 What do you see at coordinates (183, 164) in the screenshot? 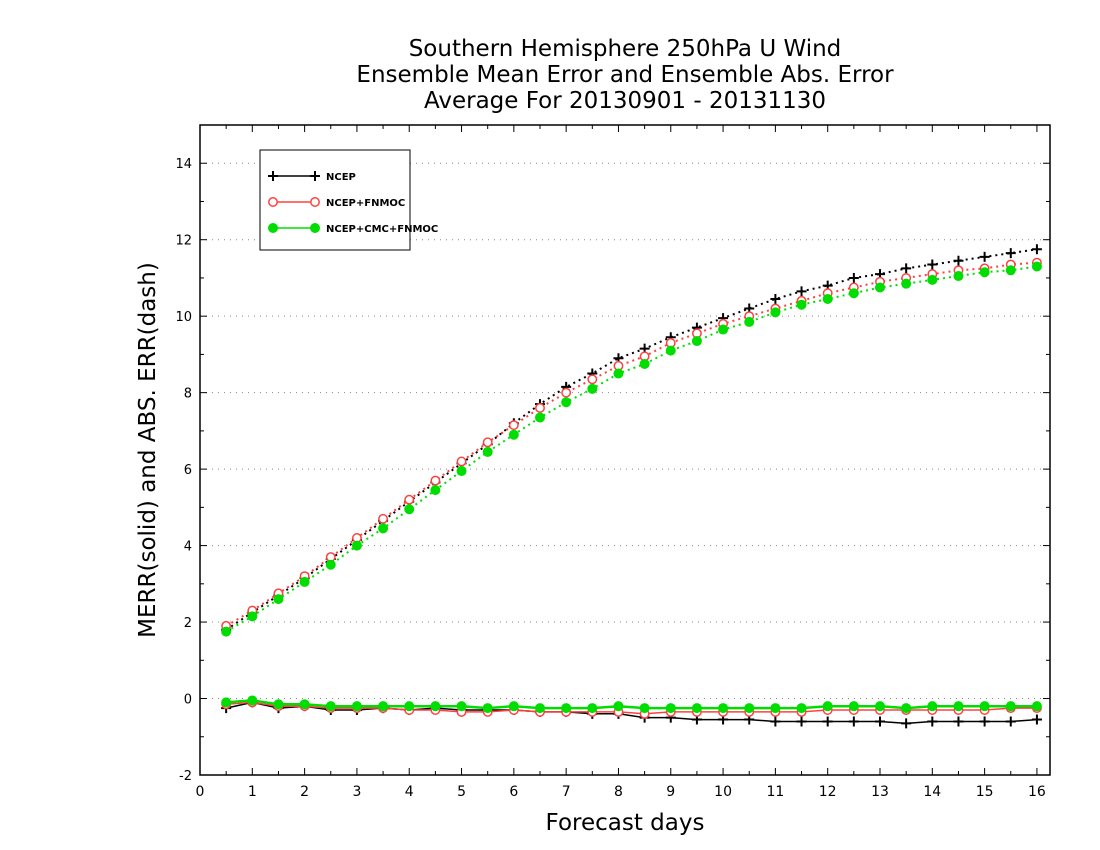
I see `y-tick-label: 14` at bounding box center [183, 164].